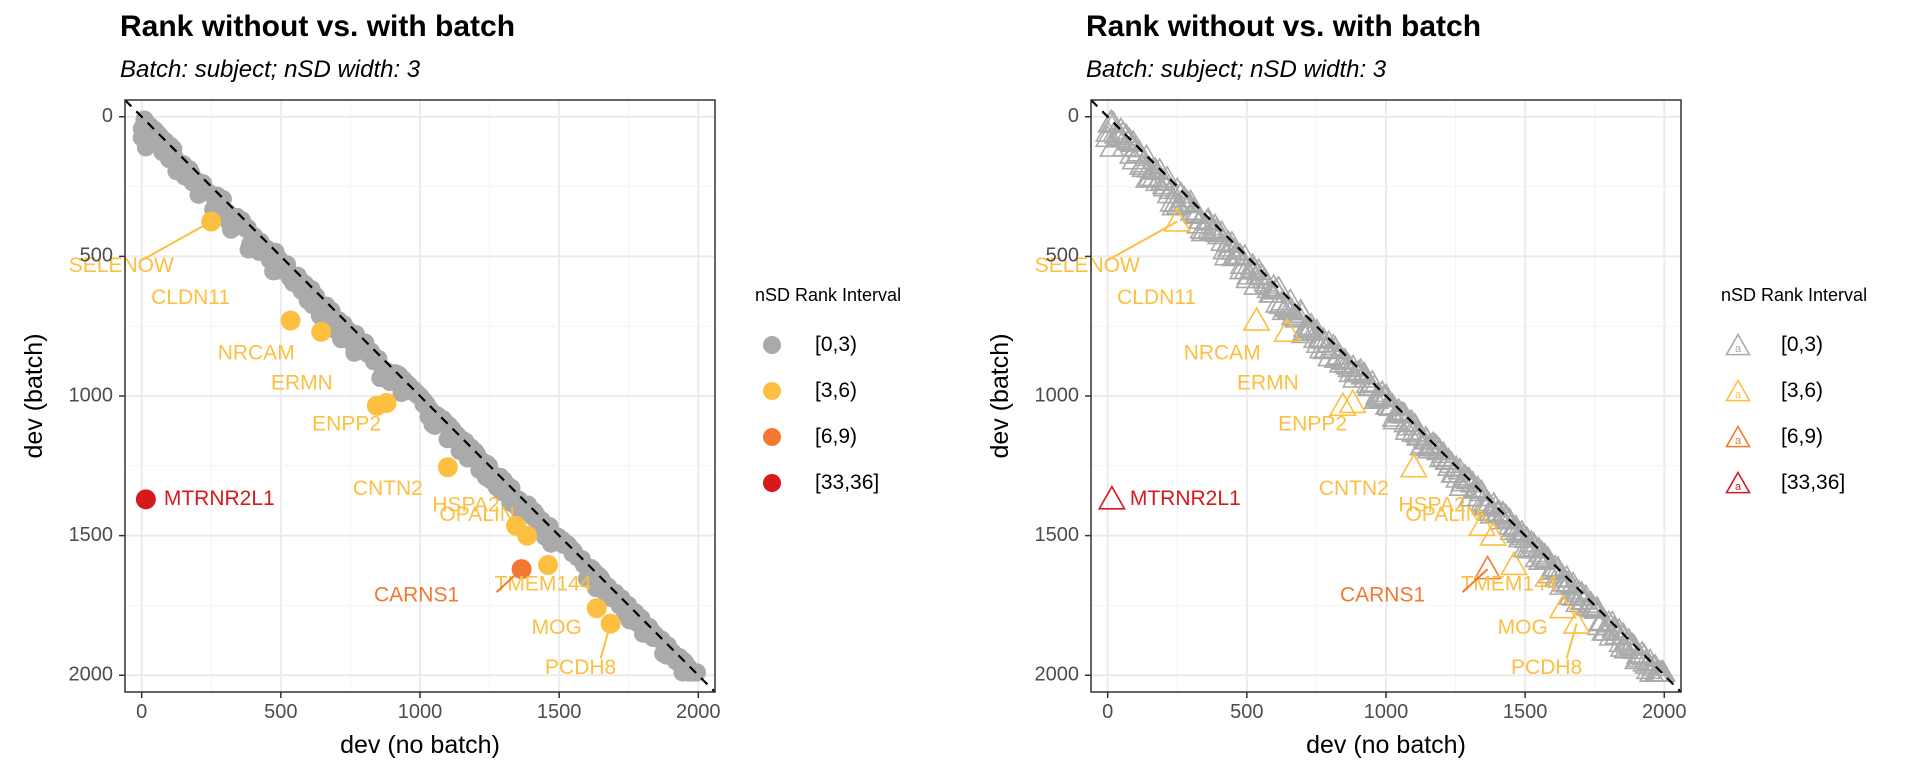 This screenshot has height=768, width=1920. Describe the element at coordinates (318, 26) in the screenshot. I see `chart-title: Rank without vs. with batch` at that location.